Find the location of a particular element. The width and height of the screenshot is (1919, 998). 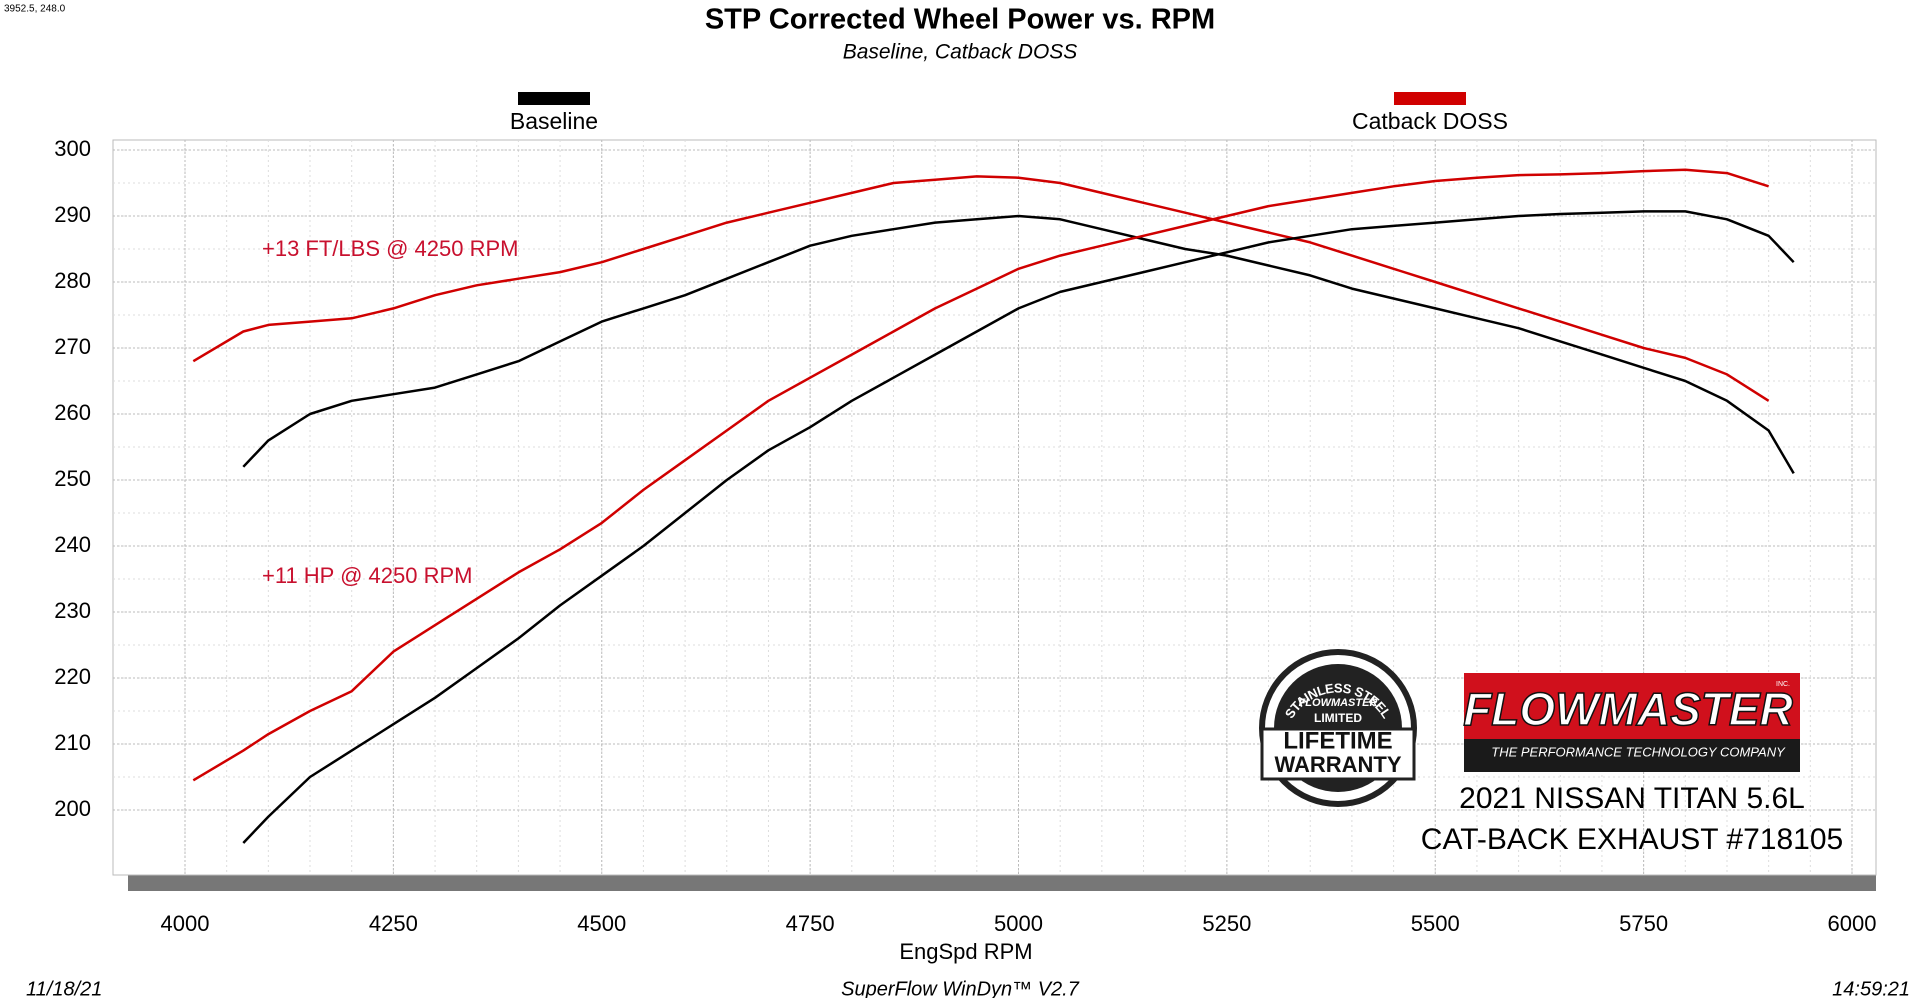

logo-inc: INC. is located at coordinates (1783, 684).